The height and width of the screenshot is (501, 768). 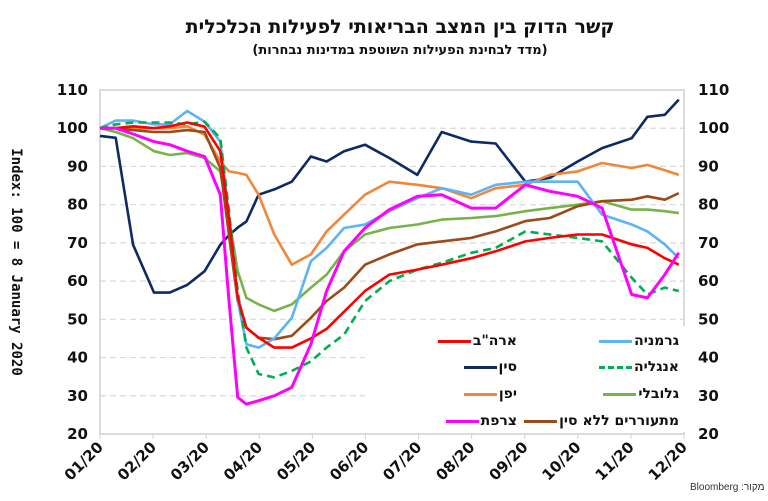 What do you see at coordinates (507, 394) in the screenshot?
I see `legend-label: יפן` at bounding box center [507, 394].